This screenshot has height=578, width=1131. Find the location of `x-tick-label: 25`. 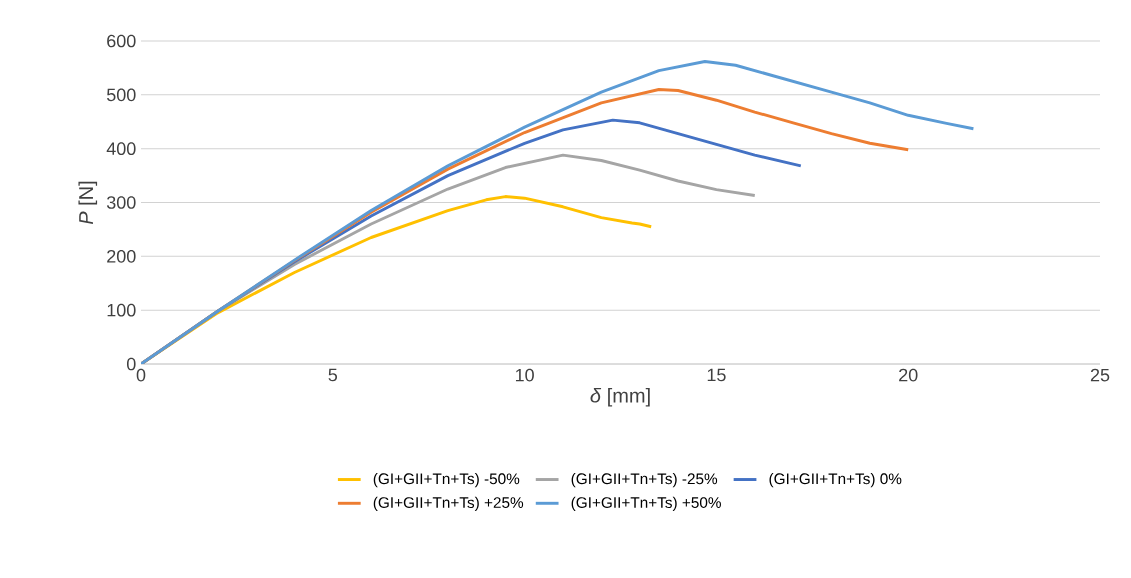

x-tick-label: 25 is located at coordinates (1100, 375).